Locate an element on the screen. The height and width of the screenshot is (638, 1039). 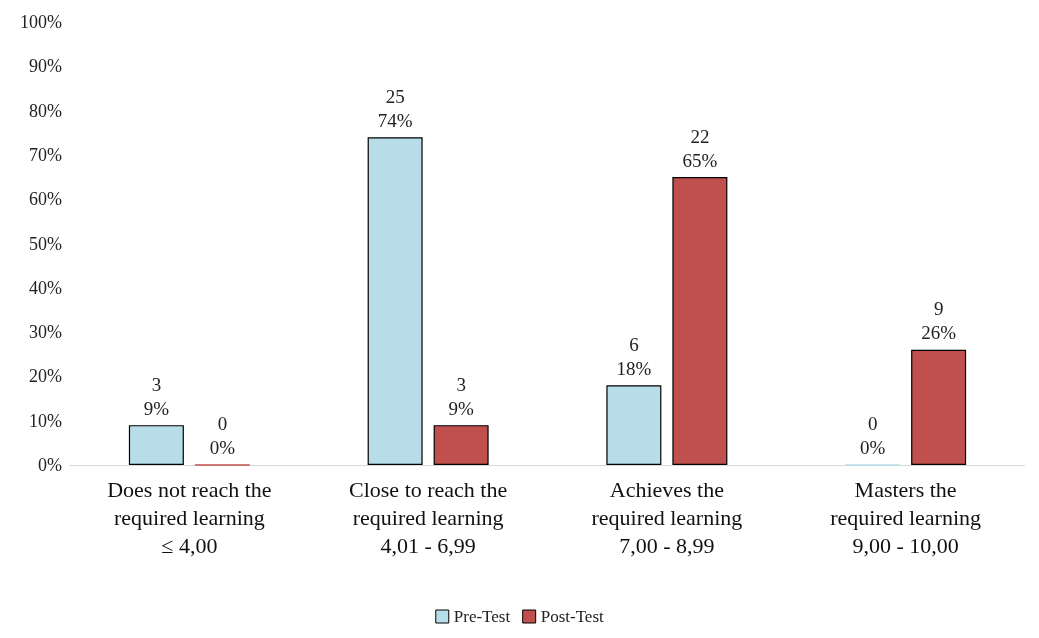
y-tick-label: 30% is located at coordinates (45, 332).